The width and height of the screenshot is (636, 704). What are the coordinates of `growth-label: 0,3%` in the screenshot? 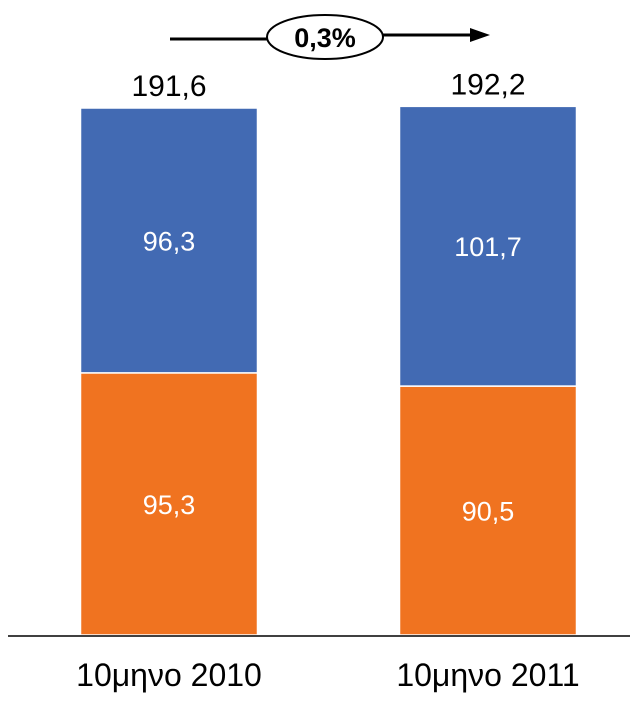 It's located at (325, 38).